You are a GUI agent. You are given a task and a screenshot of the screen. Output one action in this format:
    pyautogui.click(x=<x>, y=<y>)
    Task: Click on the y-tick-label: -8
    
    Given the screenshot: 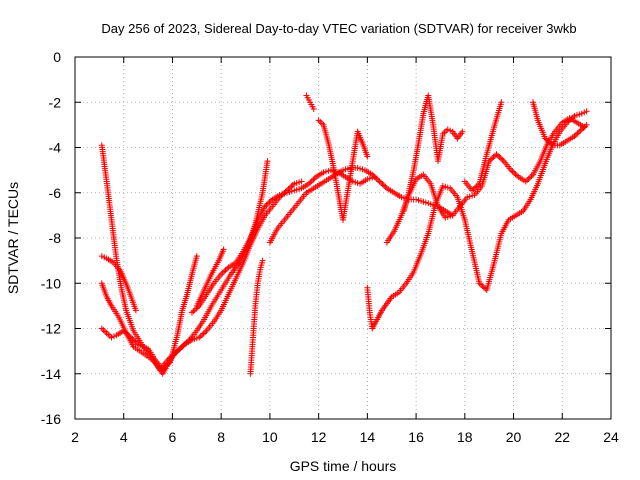 What is the action you would take?
    pyautogui.click(x=55, y=238)
    